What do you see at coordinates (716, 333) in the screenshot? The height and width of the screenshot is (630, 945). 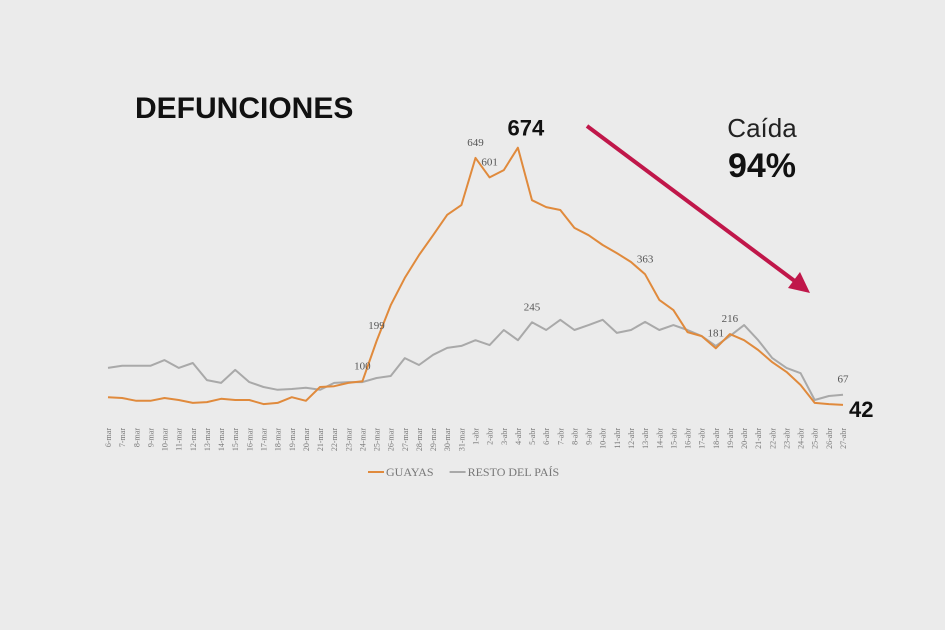 I see `data-label: 181` at bounding box center [716, 333].